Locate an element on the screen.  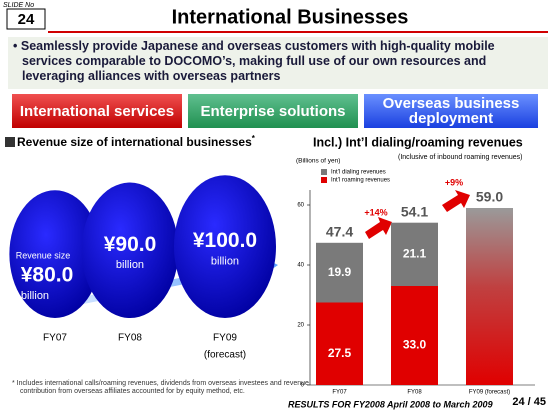
value-label: ¥90.0 is located at coordinates (130, 244).